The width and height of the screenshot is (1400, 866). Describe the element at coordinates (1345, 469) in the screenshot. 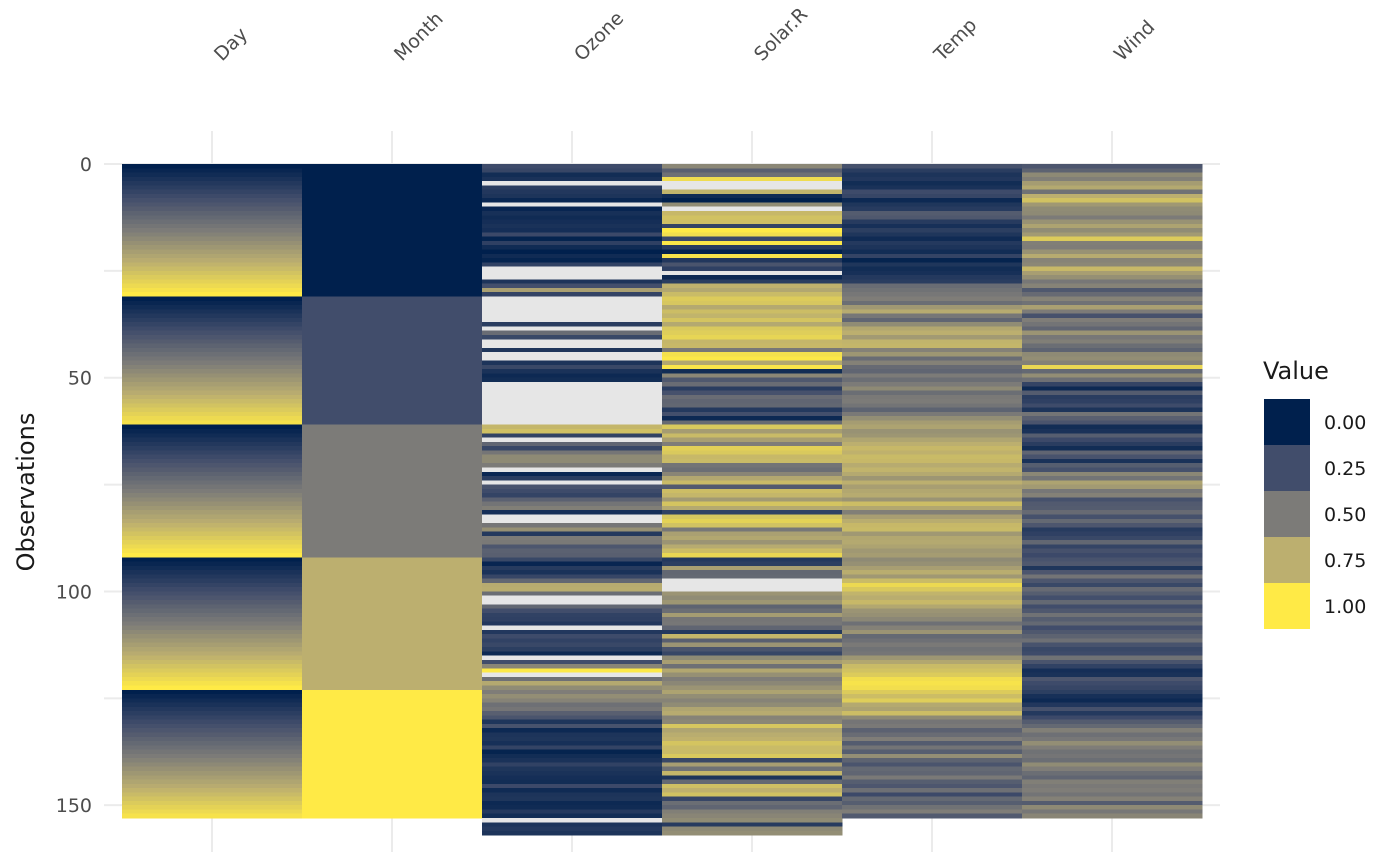

I see `legend-label: 0.25` at that location.